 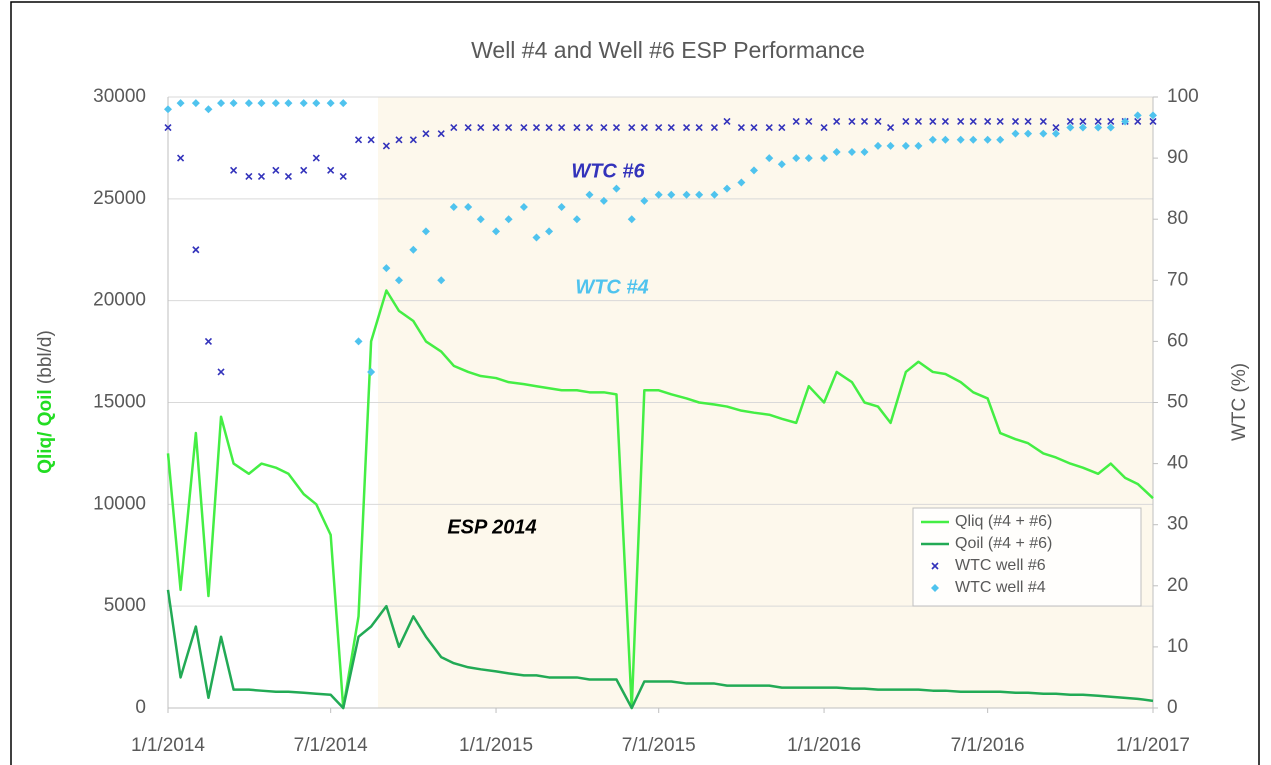 What do you see at coordinates (1177, 646) in the screenshot?
I see `y2-tick-label: 10` at bounding box center [1177, 646].